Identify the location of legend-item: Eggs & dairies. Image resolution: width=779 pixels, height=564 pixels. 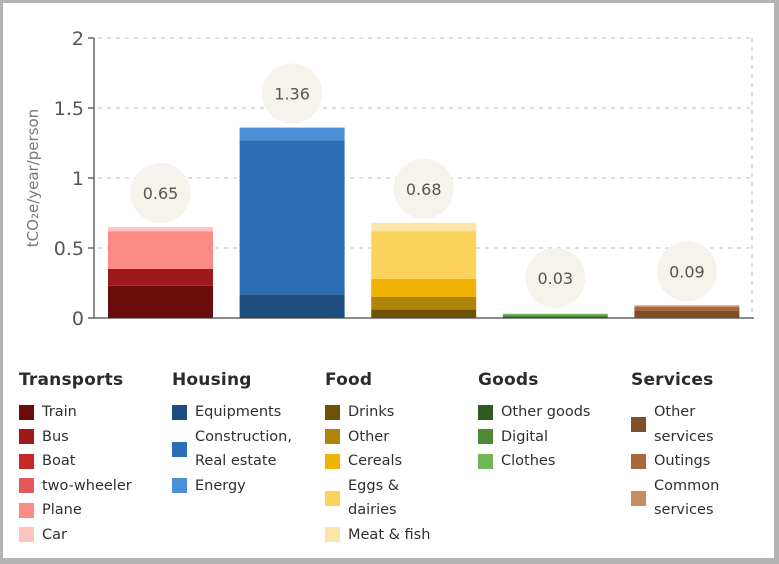
(377, 498).